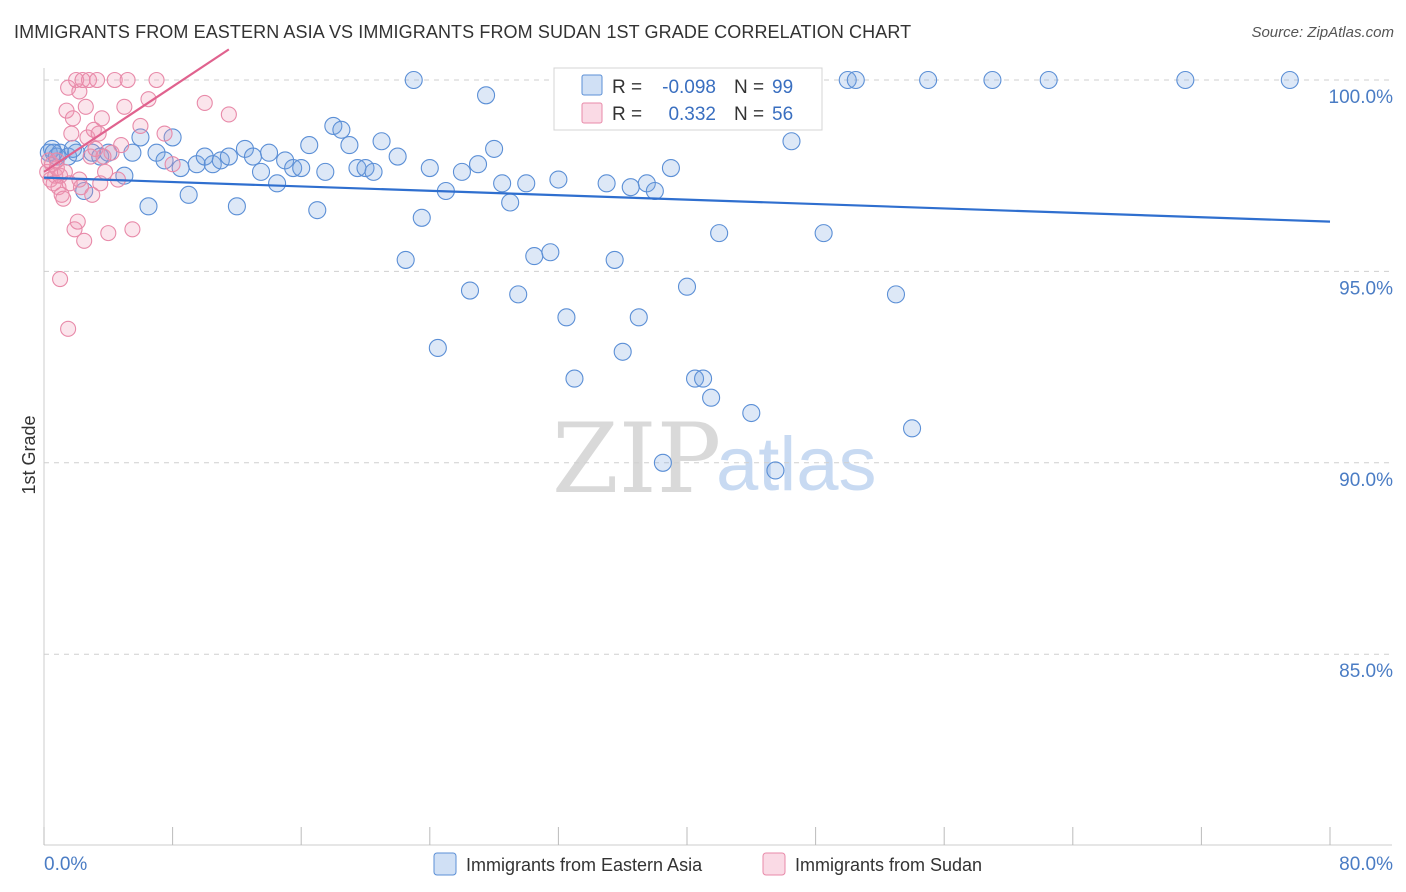 Image resolution: width=1406 pixels, height=892 pixels. I want to click on x-tick-label-min: 0.0%, so click(65, 864).